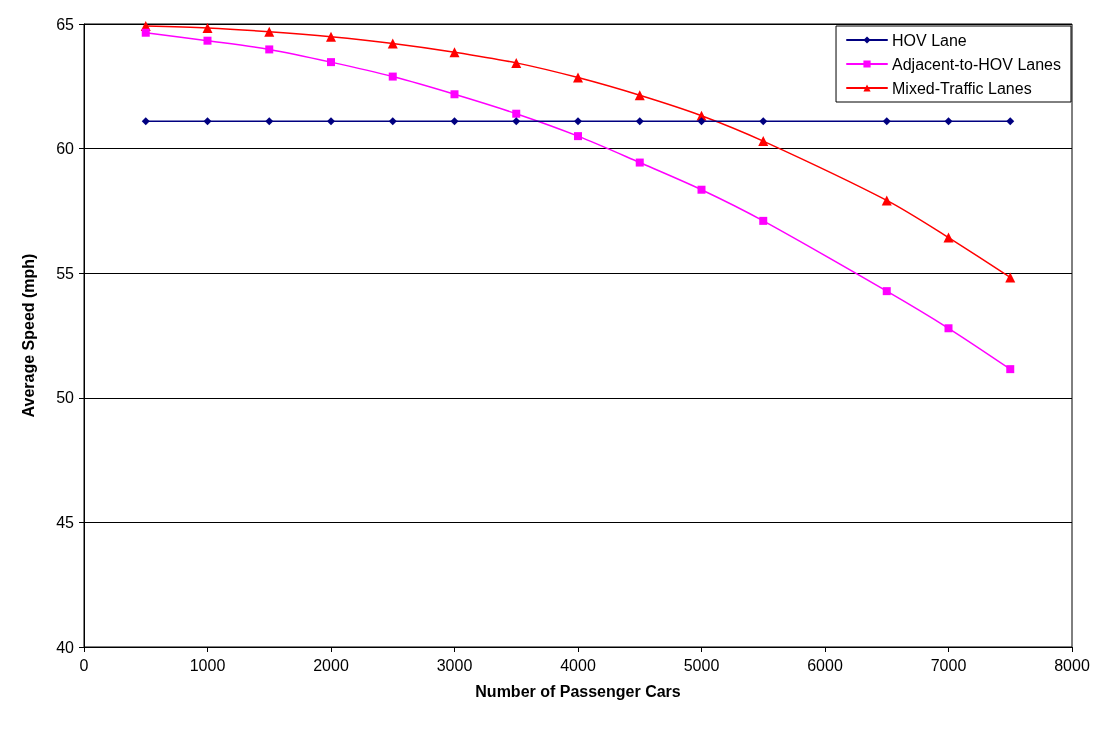 The height and width of the screenshot is (734, 1111). What do you see at coordinates (578, 691) in the screenshot?
I see `x-axis-title: Number of Passenger Cars` at bounding box center [578, 691].